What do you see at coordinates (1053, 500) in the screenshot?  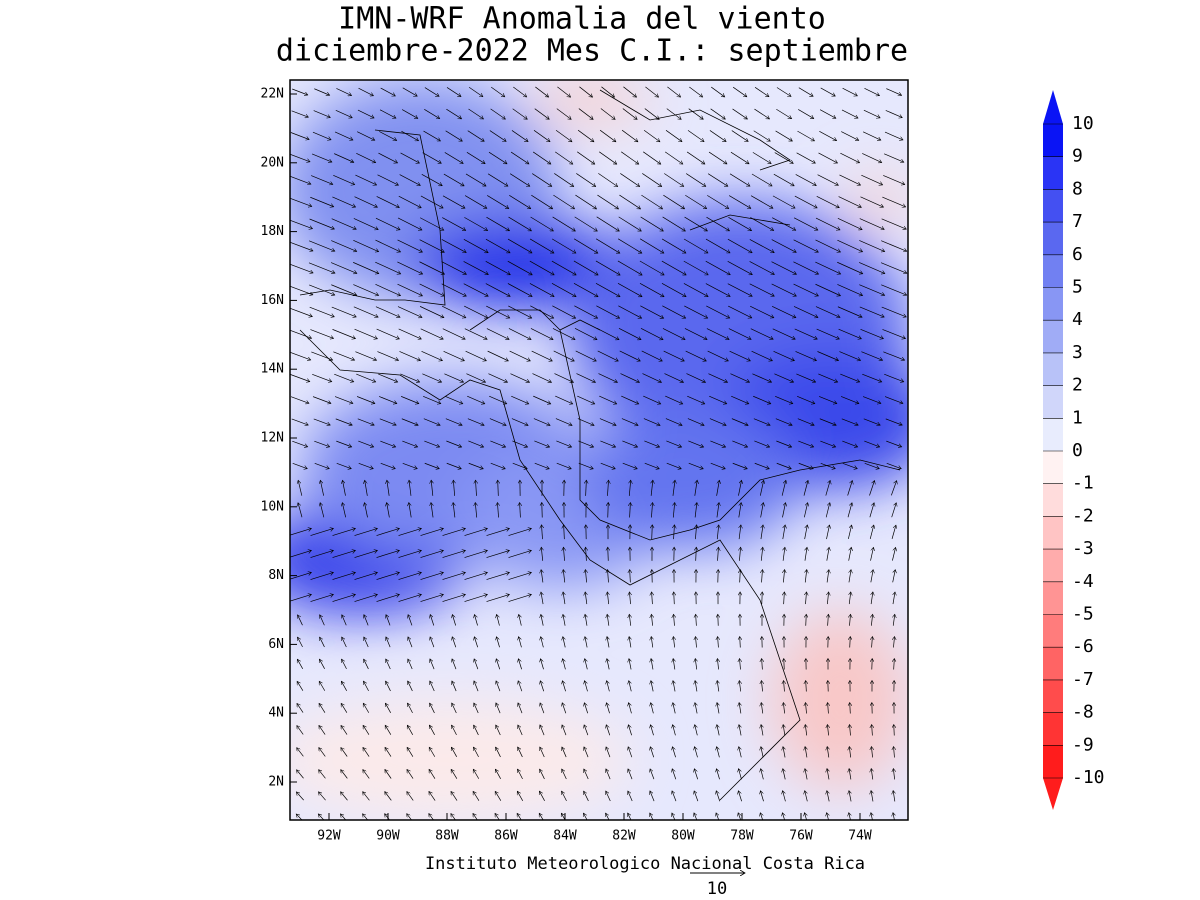 I see `colorbar-segment` at bounding box center [1053, 500].